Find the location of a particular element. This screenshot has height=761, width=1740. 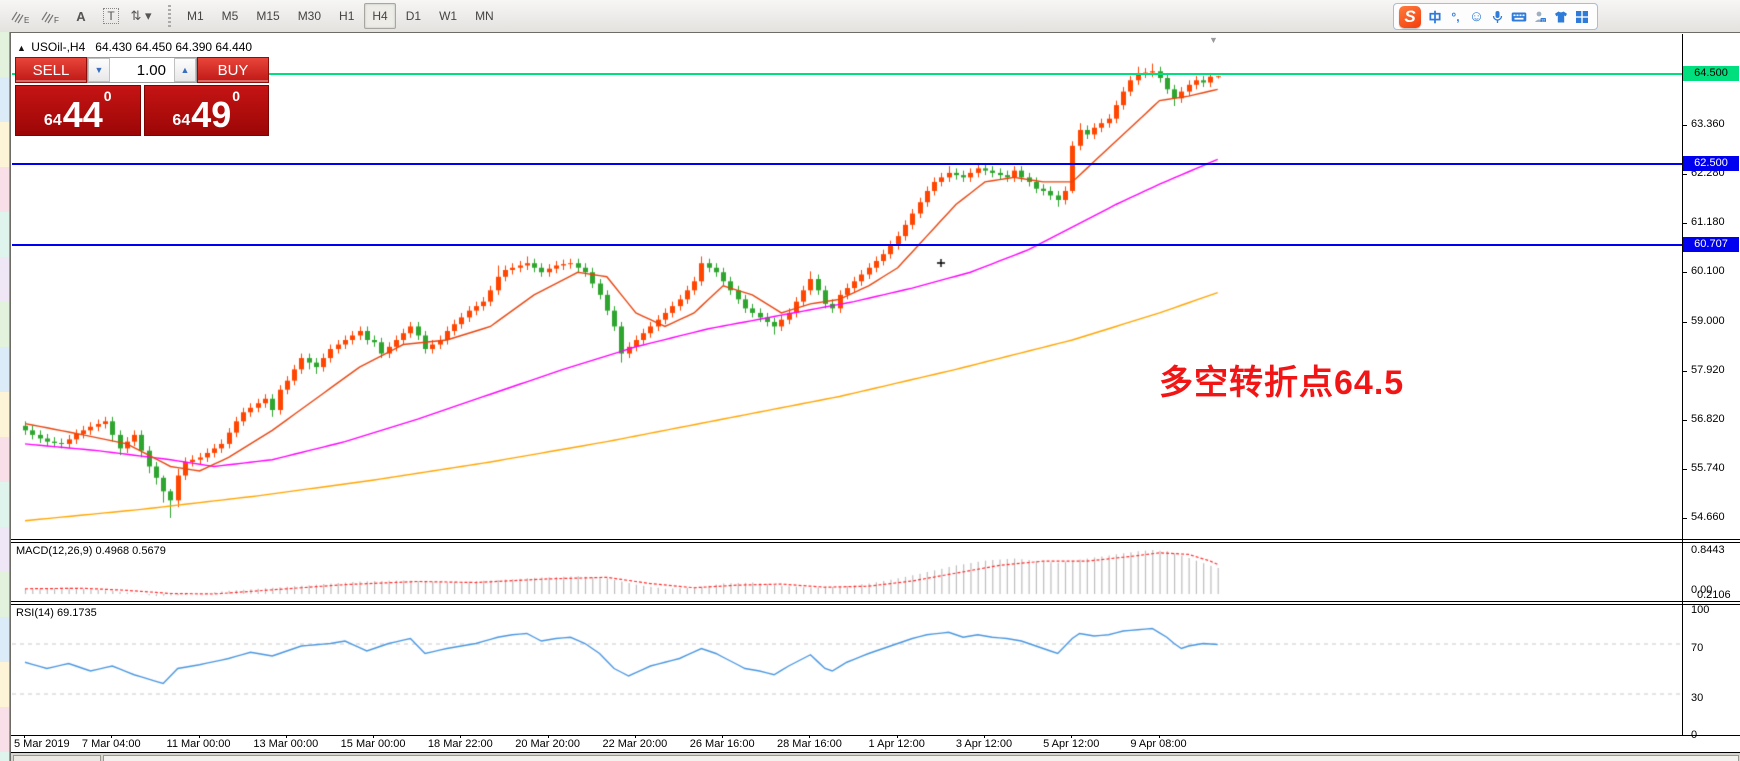

timeframes-group: M1 M5 M15 M30 H1 H4 D1 W1 MN is located at coordinates (340, 16).